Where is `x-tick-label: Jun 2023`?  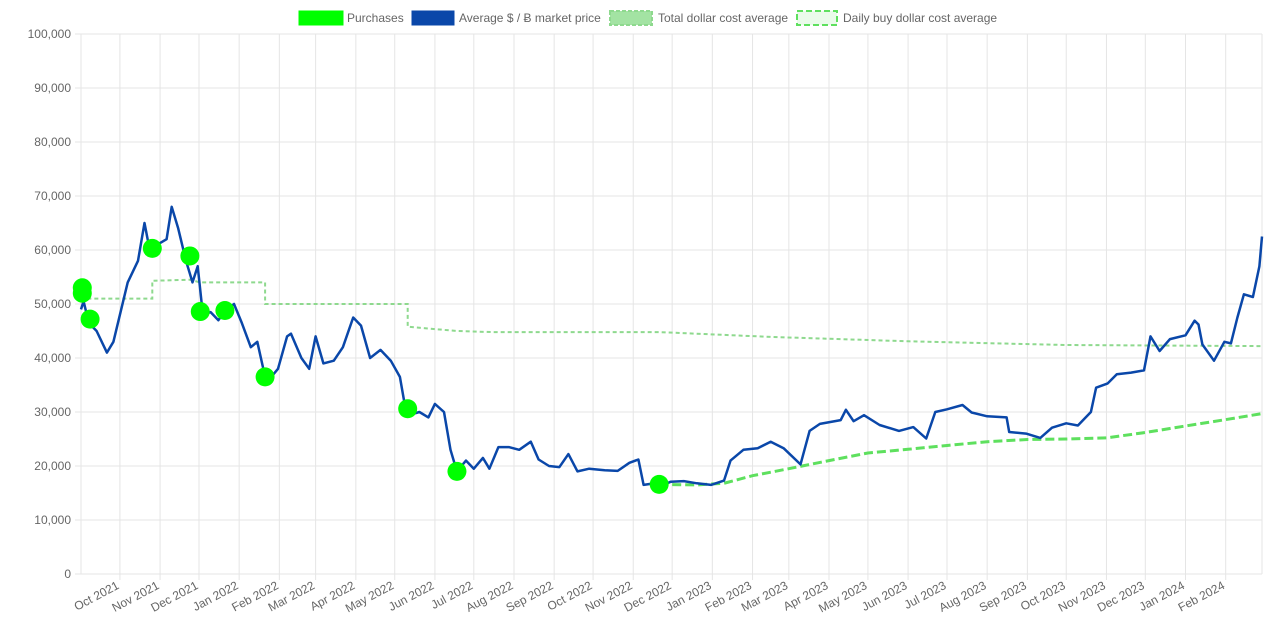
x-tick-label: Jun 2023 is located at coordinates (884, 596).